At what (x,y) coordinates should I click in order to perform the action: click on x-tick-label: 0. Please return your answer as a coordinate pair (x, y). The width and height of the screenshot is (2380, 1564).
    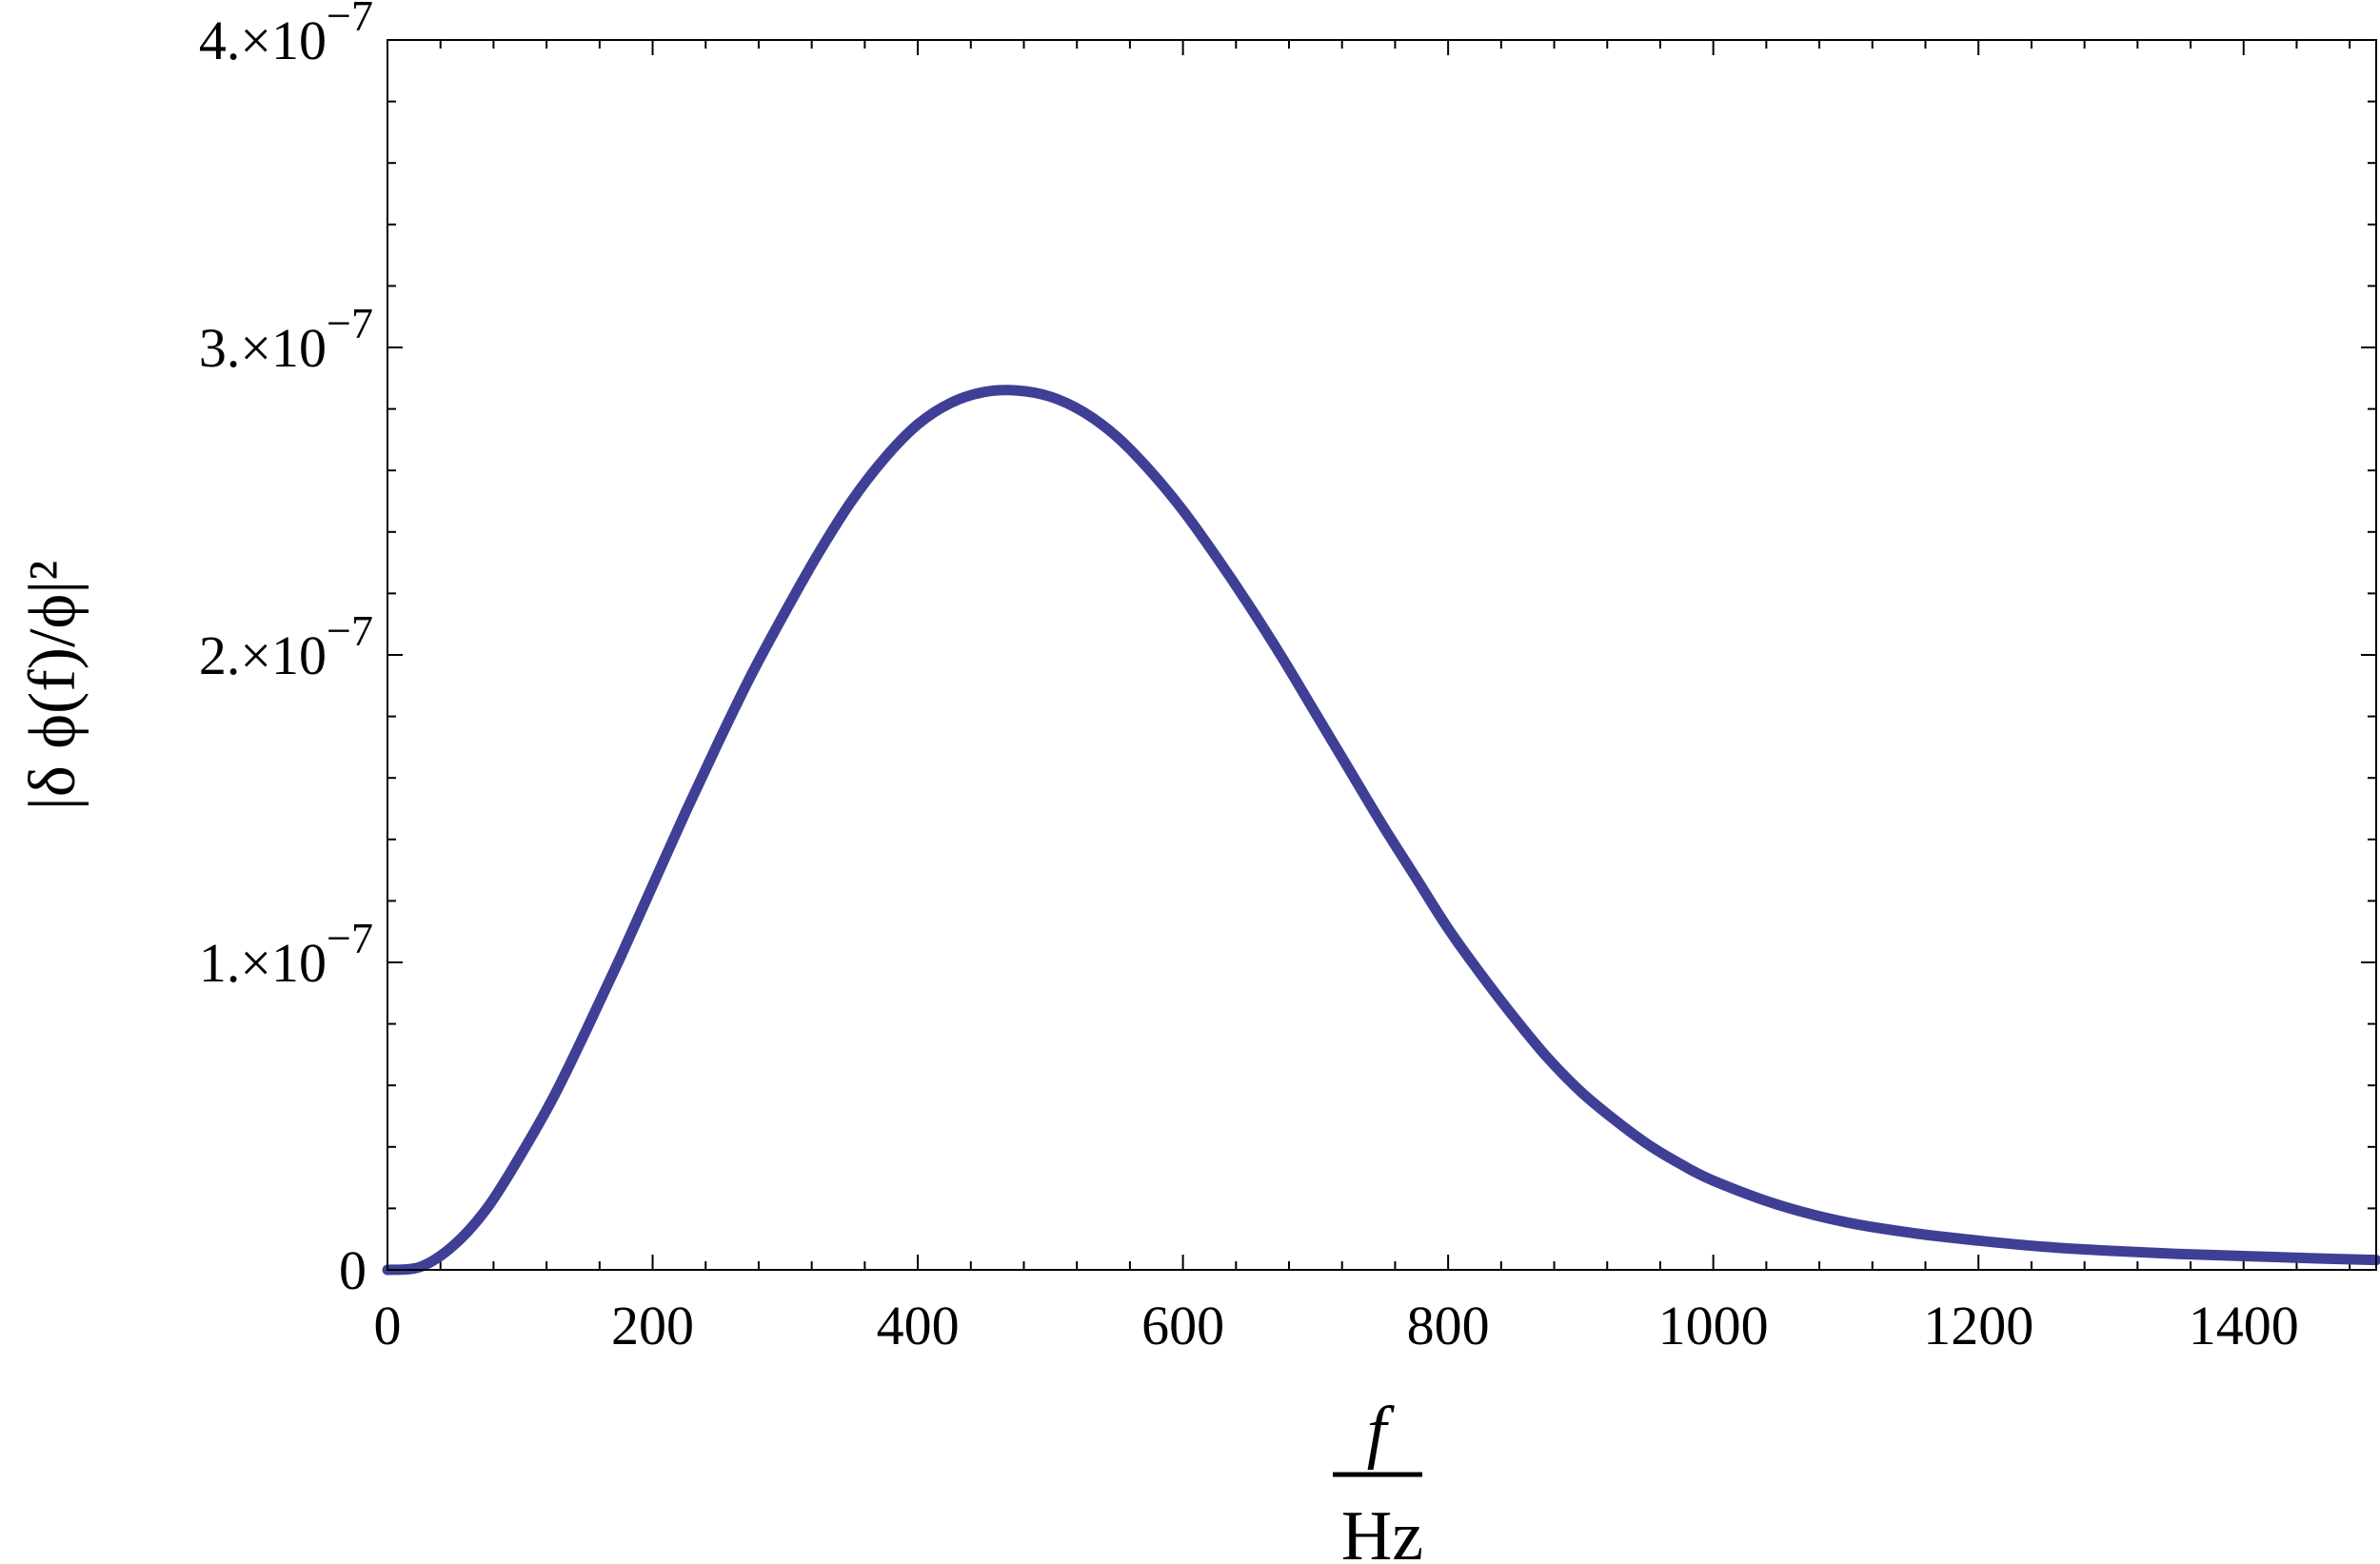
    Looking at the image, I should click on (388, 1325).